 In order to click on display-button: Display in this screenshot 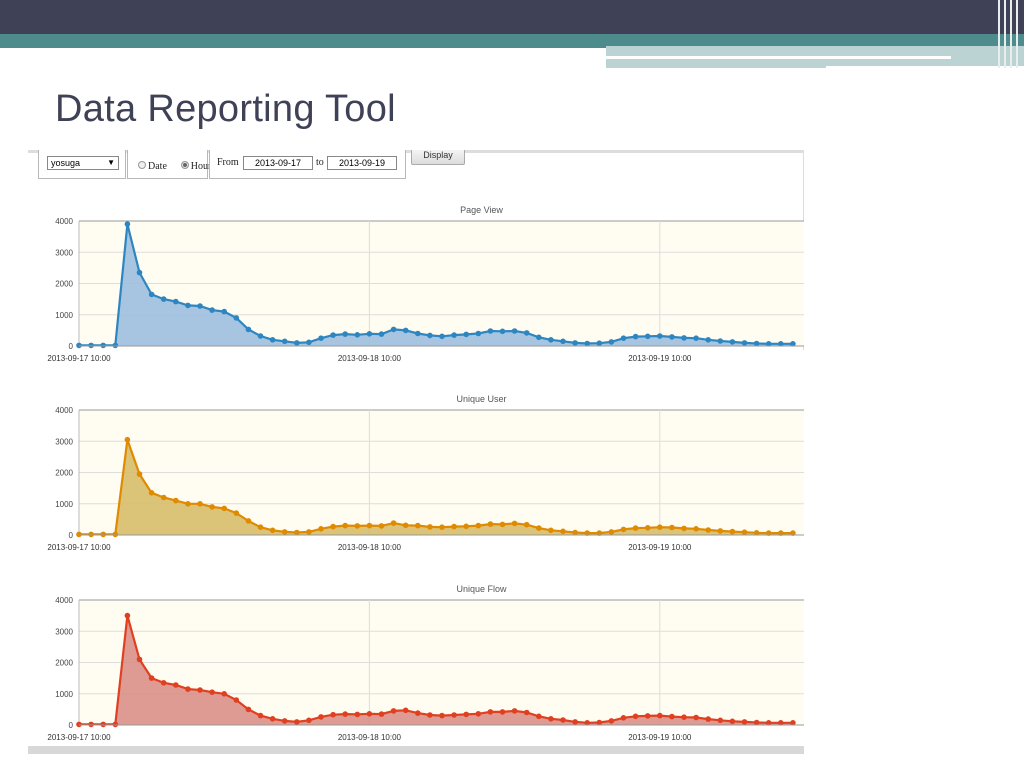, I will do `click(438, 157)`.